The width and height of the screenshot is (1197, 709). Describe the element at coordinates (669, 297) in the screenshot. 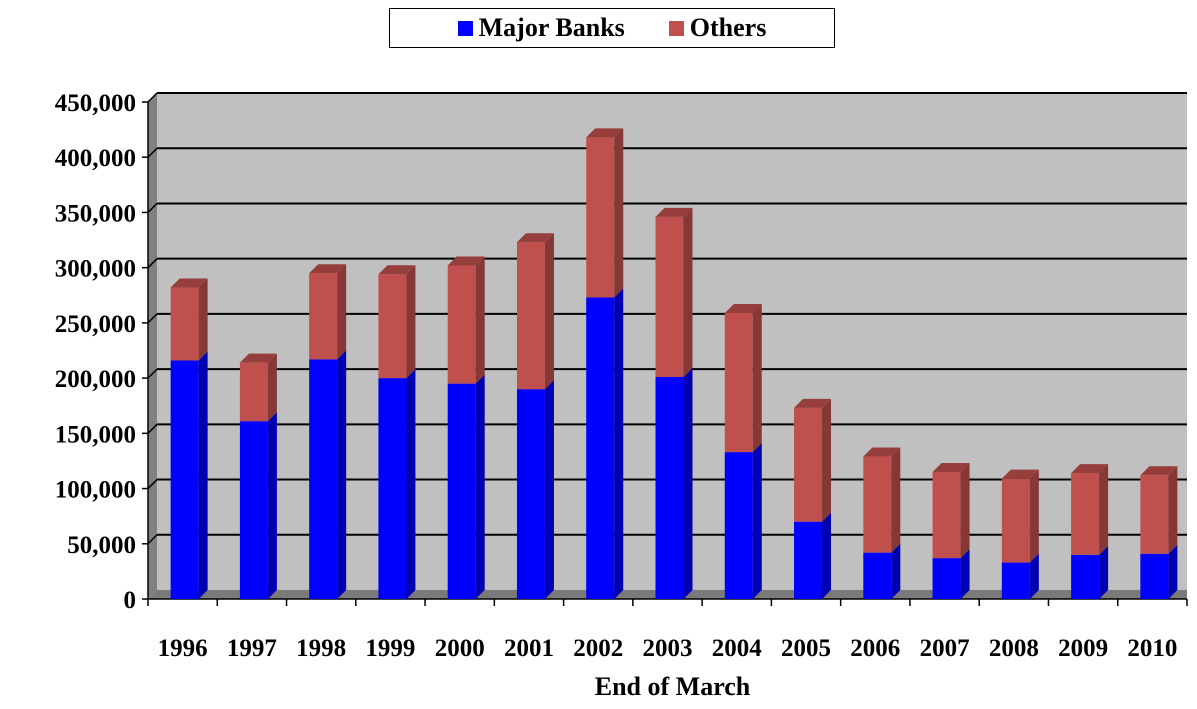

I see `bar-others-2003` at that location.